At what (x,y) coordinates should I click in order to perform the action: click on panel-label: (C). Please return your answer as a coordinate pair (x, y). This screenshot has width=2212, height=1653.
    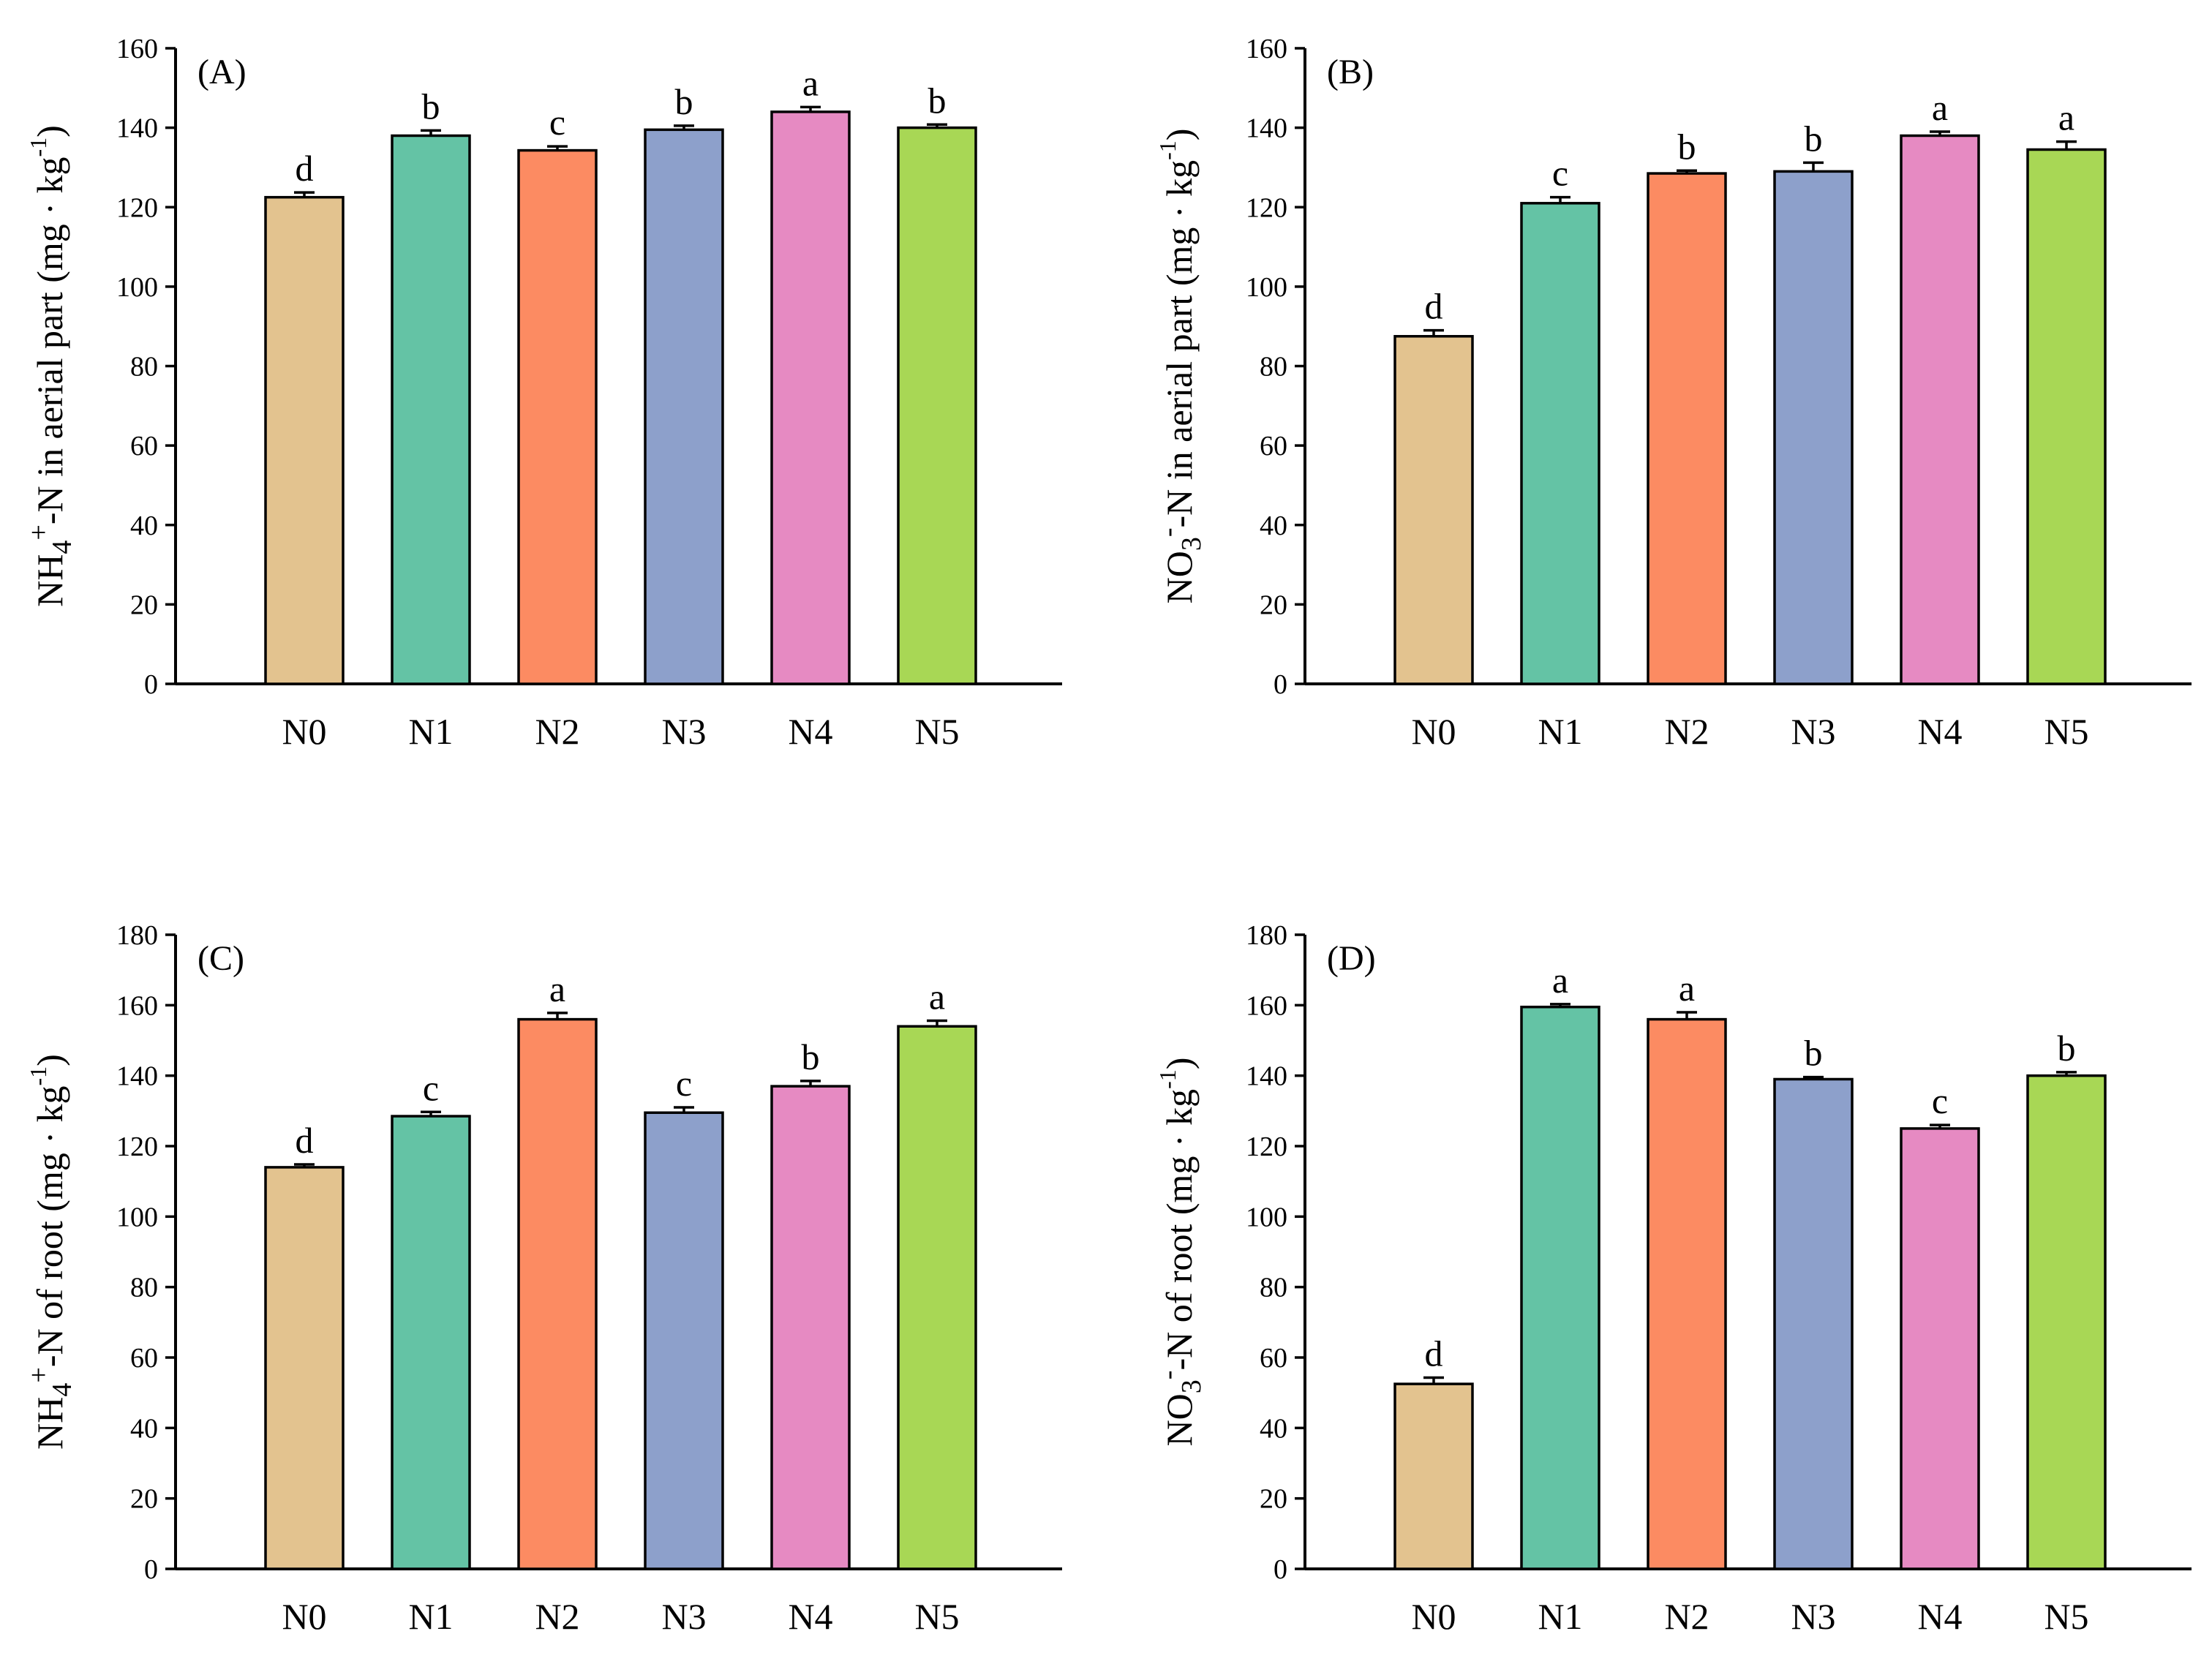
    Looking at the image, I should click on (221, 958).